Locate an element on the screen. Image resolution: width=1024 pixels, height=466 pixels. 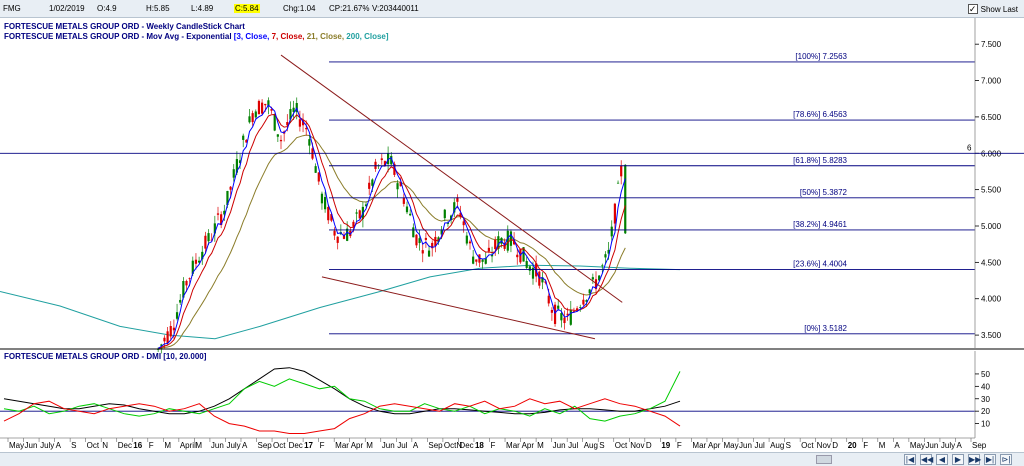
symbol-field: FMG is located at coordinates (12, 8).